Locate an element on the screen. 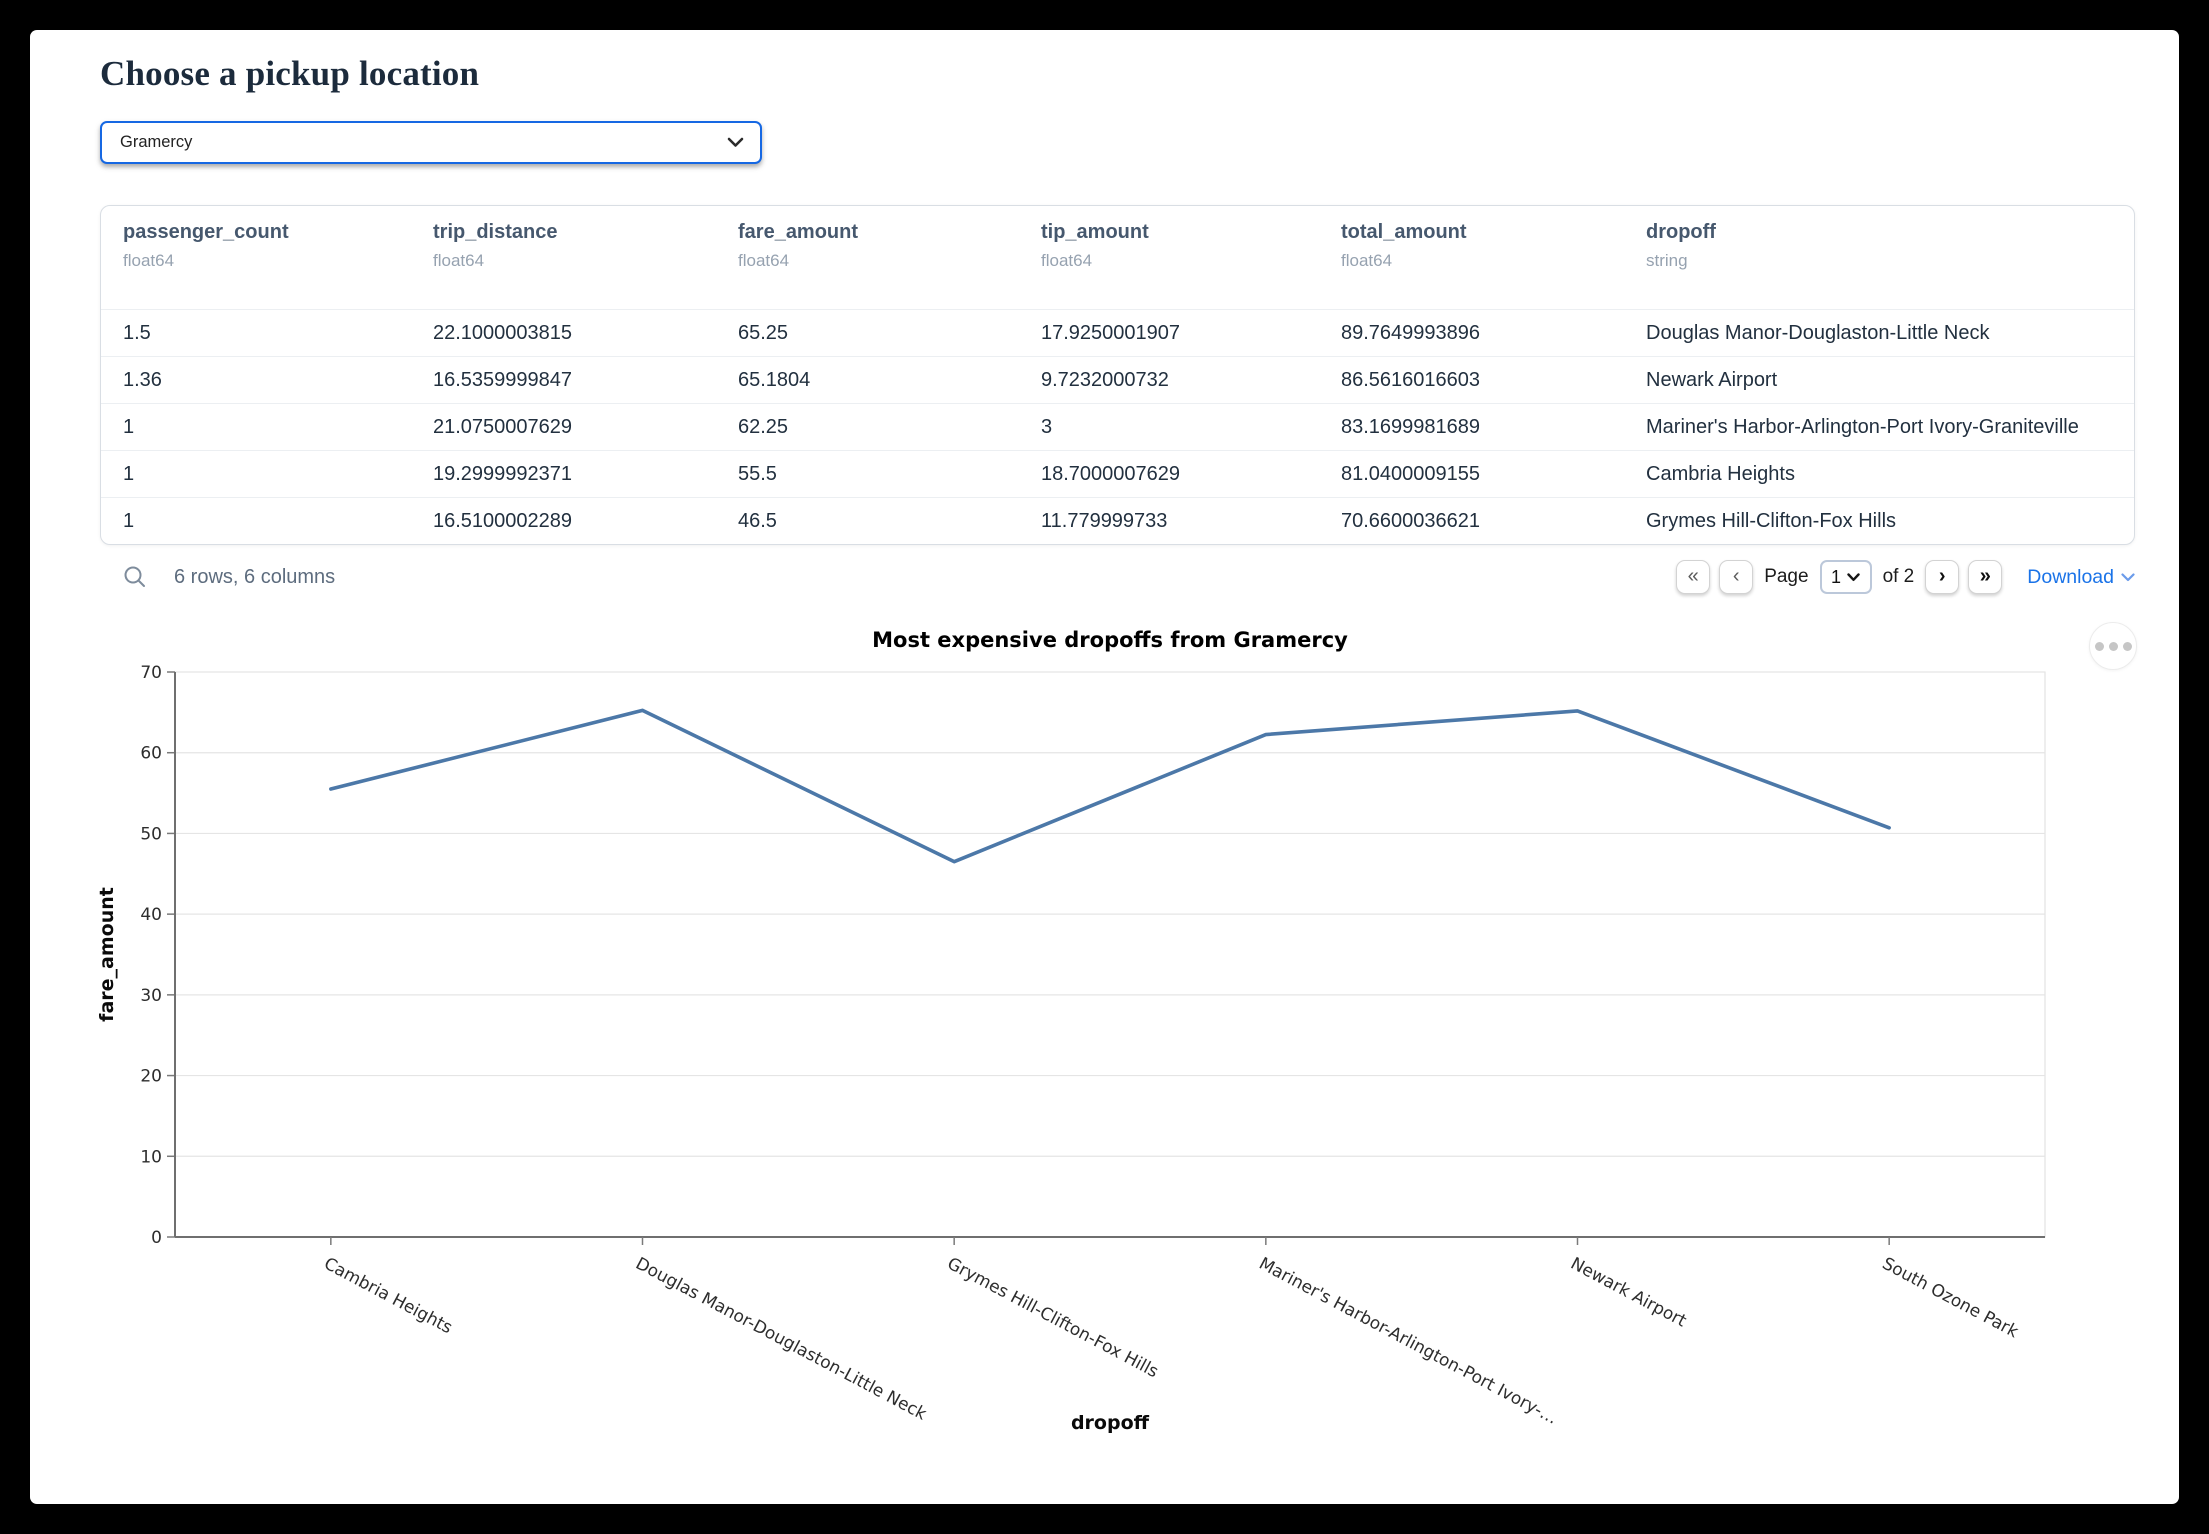  table-cell: 18.7000007629 is located at coordinates (1111, 473).